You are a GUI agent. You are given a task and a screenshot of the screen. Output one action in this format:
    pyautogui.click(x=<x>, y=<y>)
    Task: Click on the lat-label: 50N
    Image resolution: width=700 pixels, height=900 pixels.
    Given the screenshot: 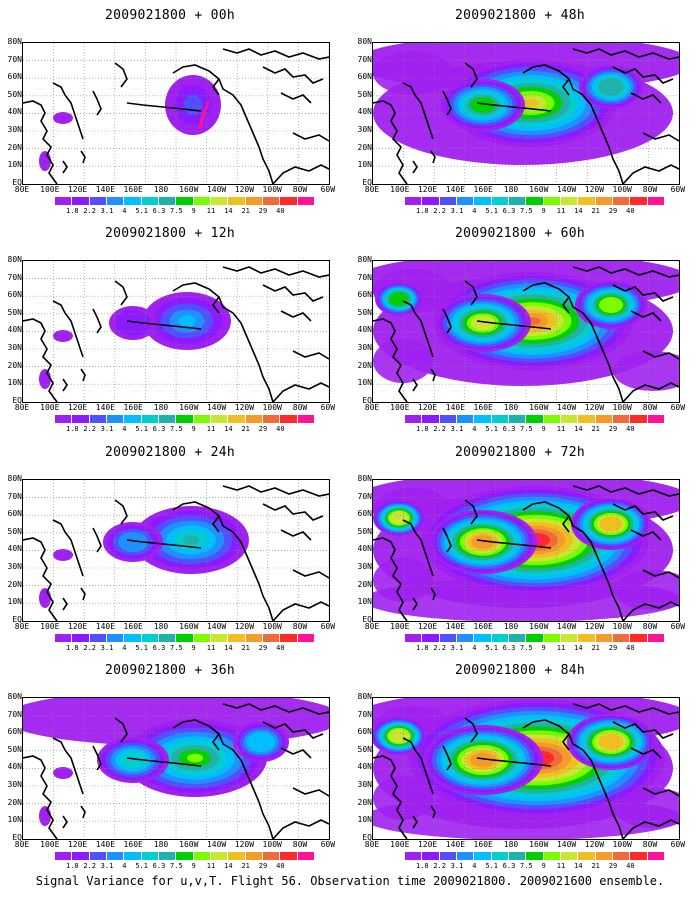 What is the action you would take?
    pyautogui.click(x=14, y=312)
    